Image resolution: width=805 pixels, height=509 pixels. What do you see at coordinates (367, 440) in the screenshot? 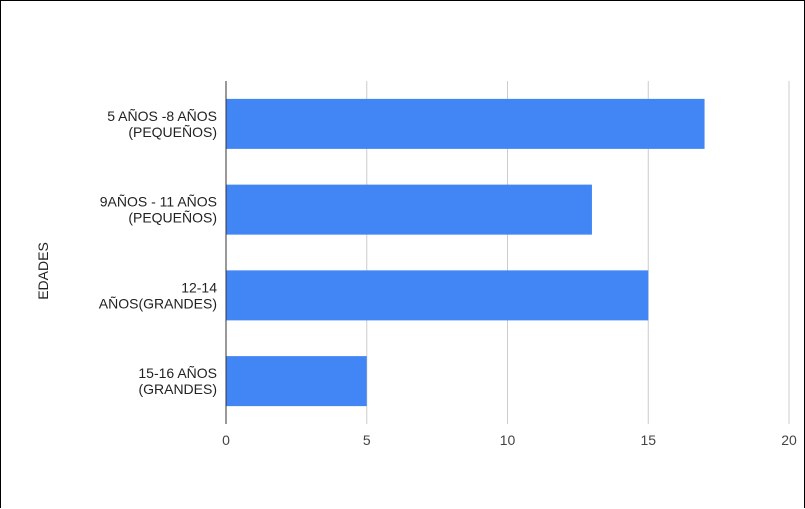
I see `x-tick-label: 5` at bounding box center [367, 440].